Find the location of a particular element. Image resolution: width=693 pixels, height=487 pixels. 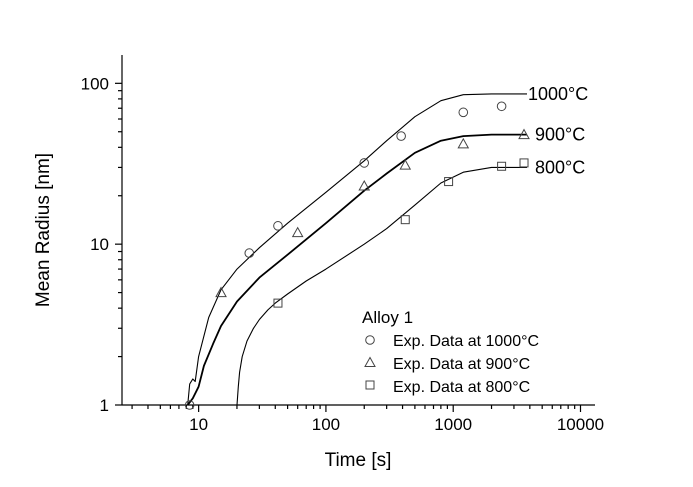

legend-label-800: Exp. Data at 800°C is located at coordinates (461, 387).